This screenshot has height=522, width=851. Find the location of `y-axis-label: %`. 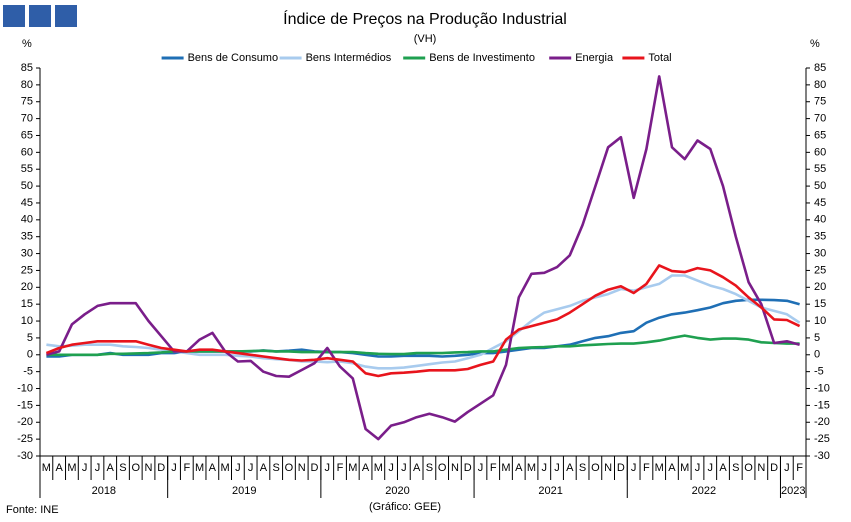

y-axis-label: % is located at coordinates (27, 44).